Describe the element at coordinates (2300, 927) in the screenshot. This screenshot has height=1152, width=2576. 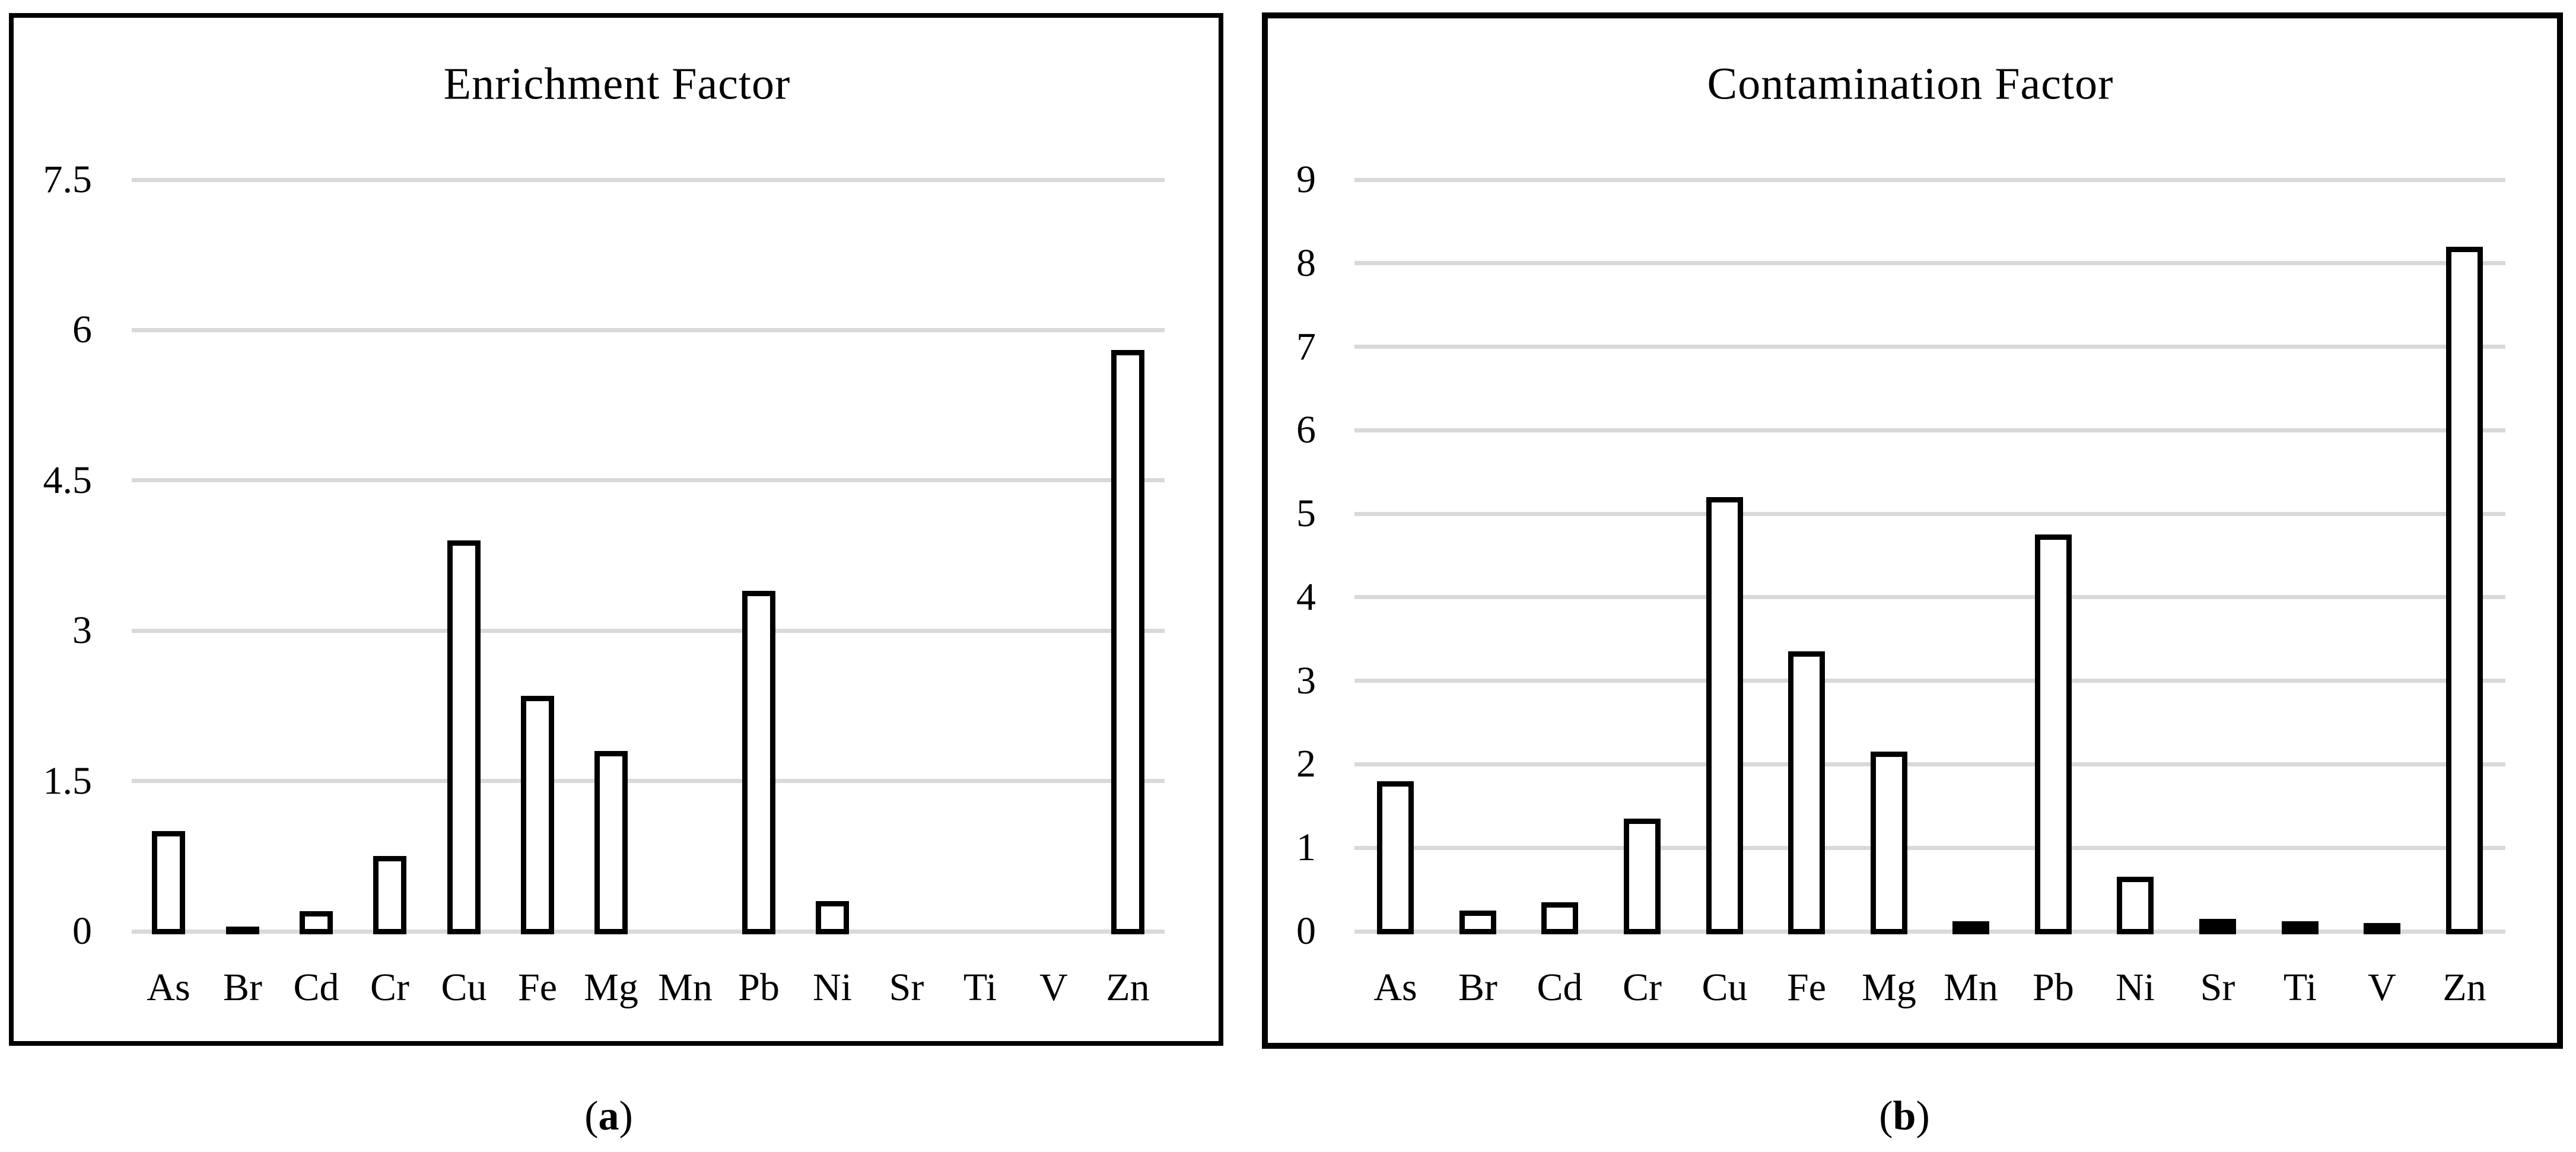
I see `bar-Ti` at that location.